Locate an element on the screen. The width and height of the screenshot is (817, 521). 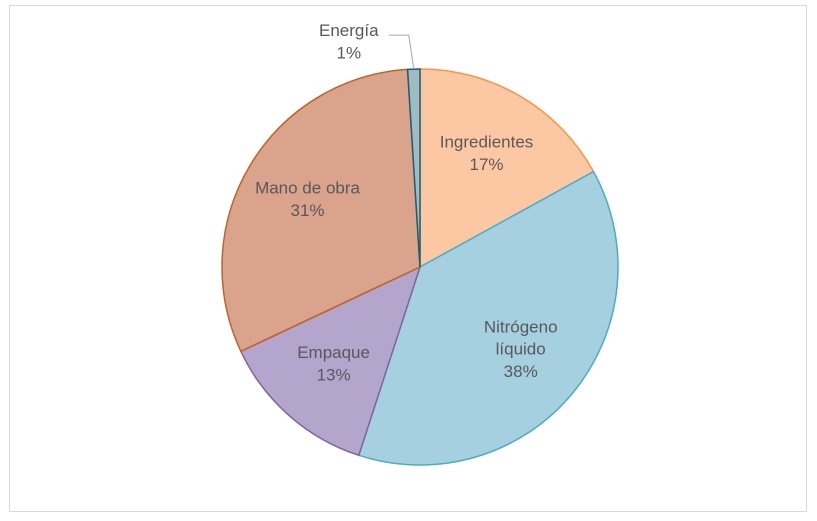
value-label: 17% is located at coordinates (487, 164).